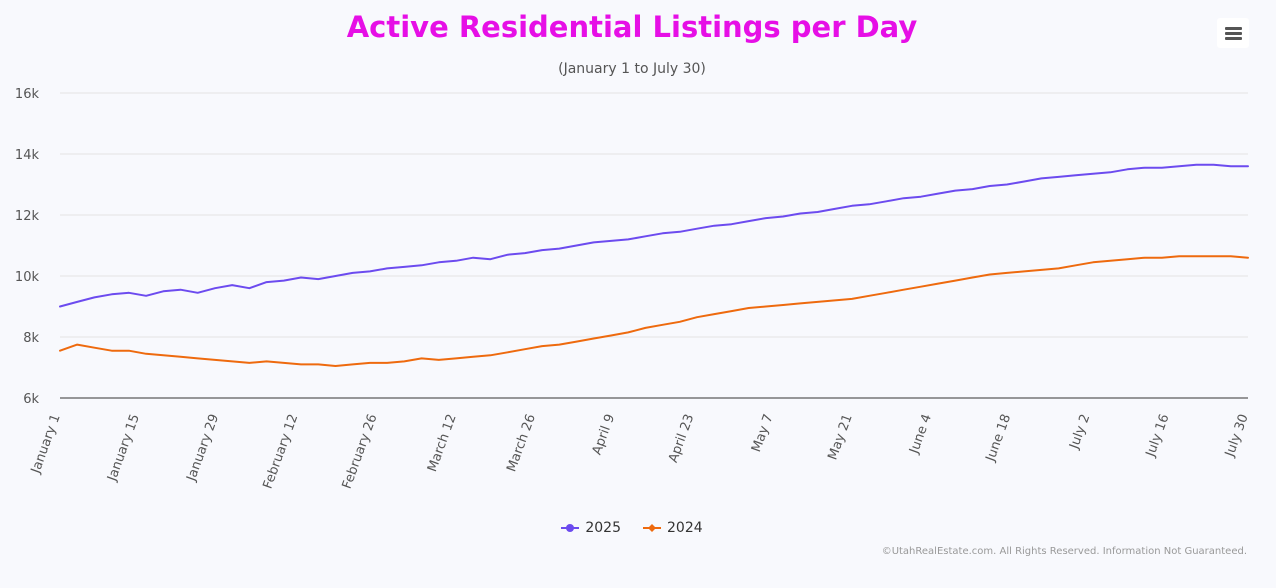 This screenshot has height=588, width=1276. Describe the element at coordinates (1237, 435) in the screenshot. I see `x-tick-label: July 30` at that location.